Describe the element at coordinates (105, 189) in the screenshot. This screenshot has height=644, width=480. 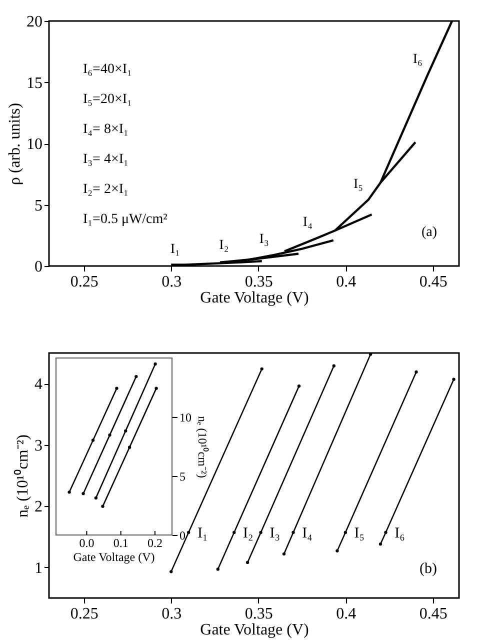
I see `annotation: I₂= 2×I₁` at that location.